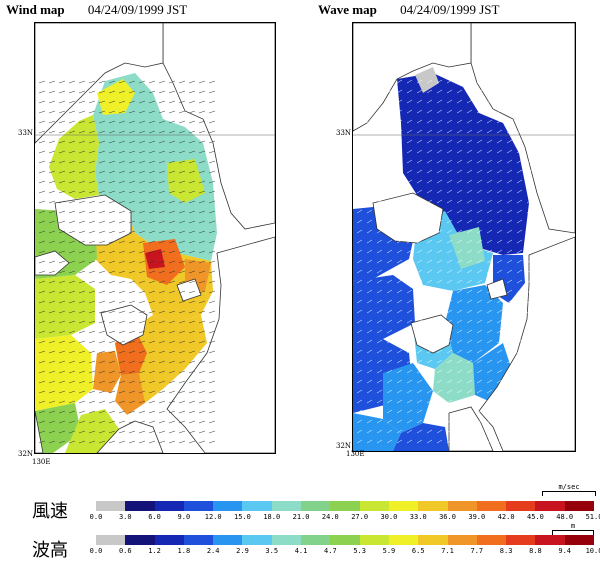 The height and width of the screenshot is (562, 600). What do you see at coordinates (389, 551) in the screenshot?
I see `tick-label: 5.9` at bounding box center [389, 551].